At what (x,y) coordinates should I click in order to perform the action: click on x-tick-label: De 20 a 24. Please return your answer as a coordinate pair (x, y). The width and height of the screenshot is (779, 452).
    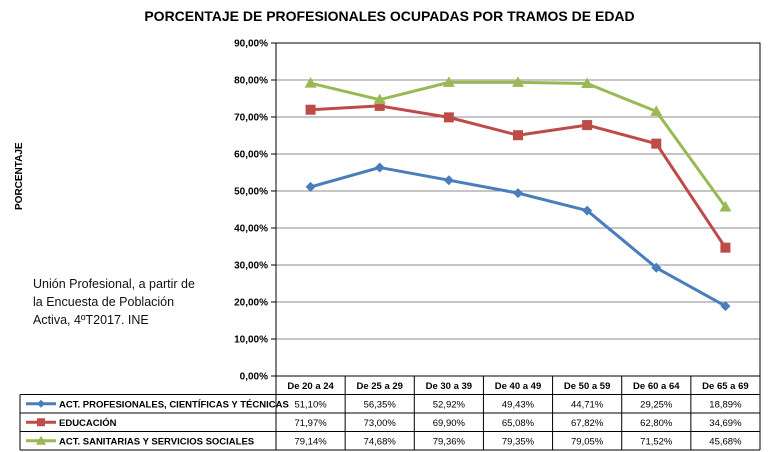
    Looking at the image, I should click on (310, 386).